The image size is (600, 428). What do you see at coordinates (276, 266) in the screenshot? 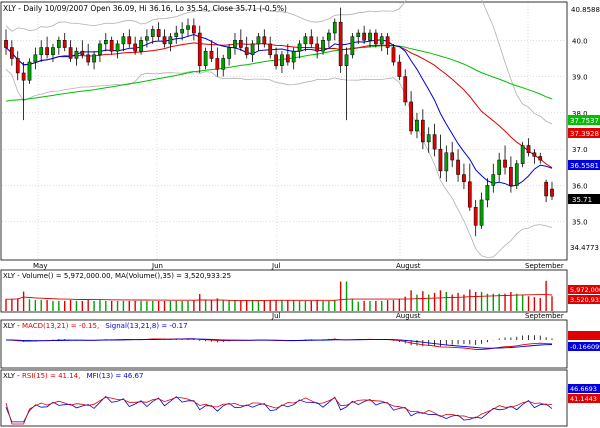
I see `month-label-jul: Jul` at bounding box center [276, 266].